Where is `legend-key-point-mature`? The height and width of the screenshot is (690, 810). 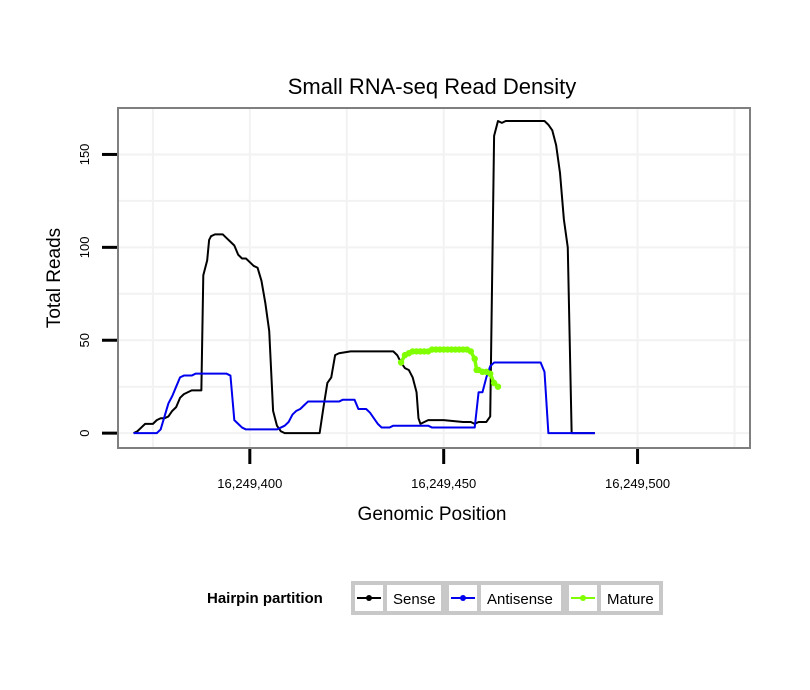
legend-key-point-mature is located at coordinates (583, 598).